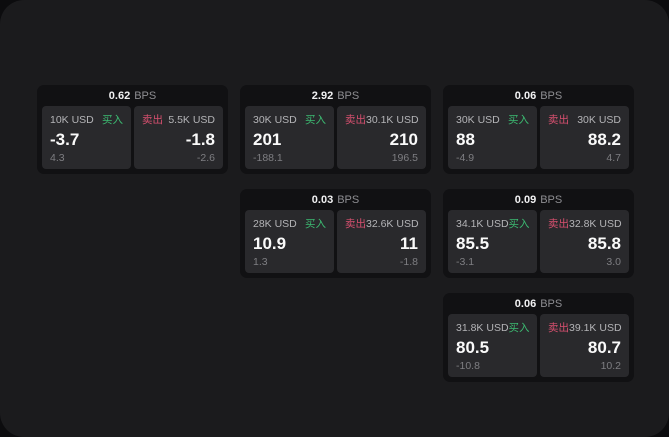 This screenshot has height=437, width=669. I want to click on sell-amount: 5.5K USD, so click(191, 119).